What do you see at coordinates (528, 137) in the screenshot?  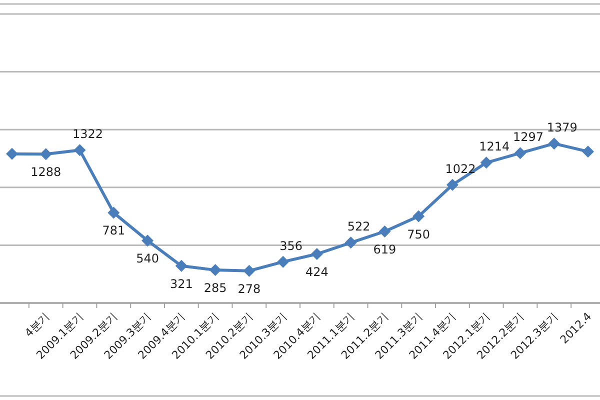 I see `data-label: 1297` at bounding box center [528, 137].